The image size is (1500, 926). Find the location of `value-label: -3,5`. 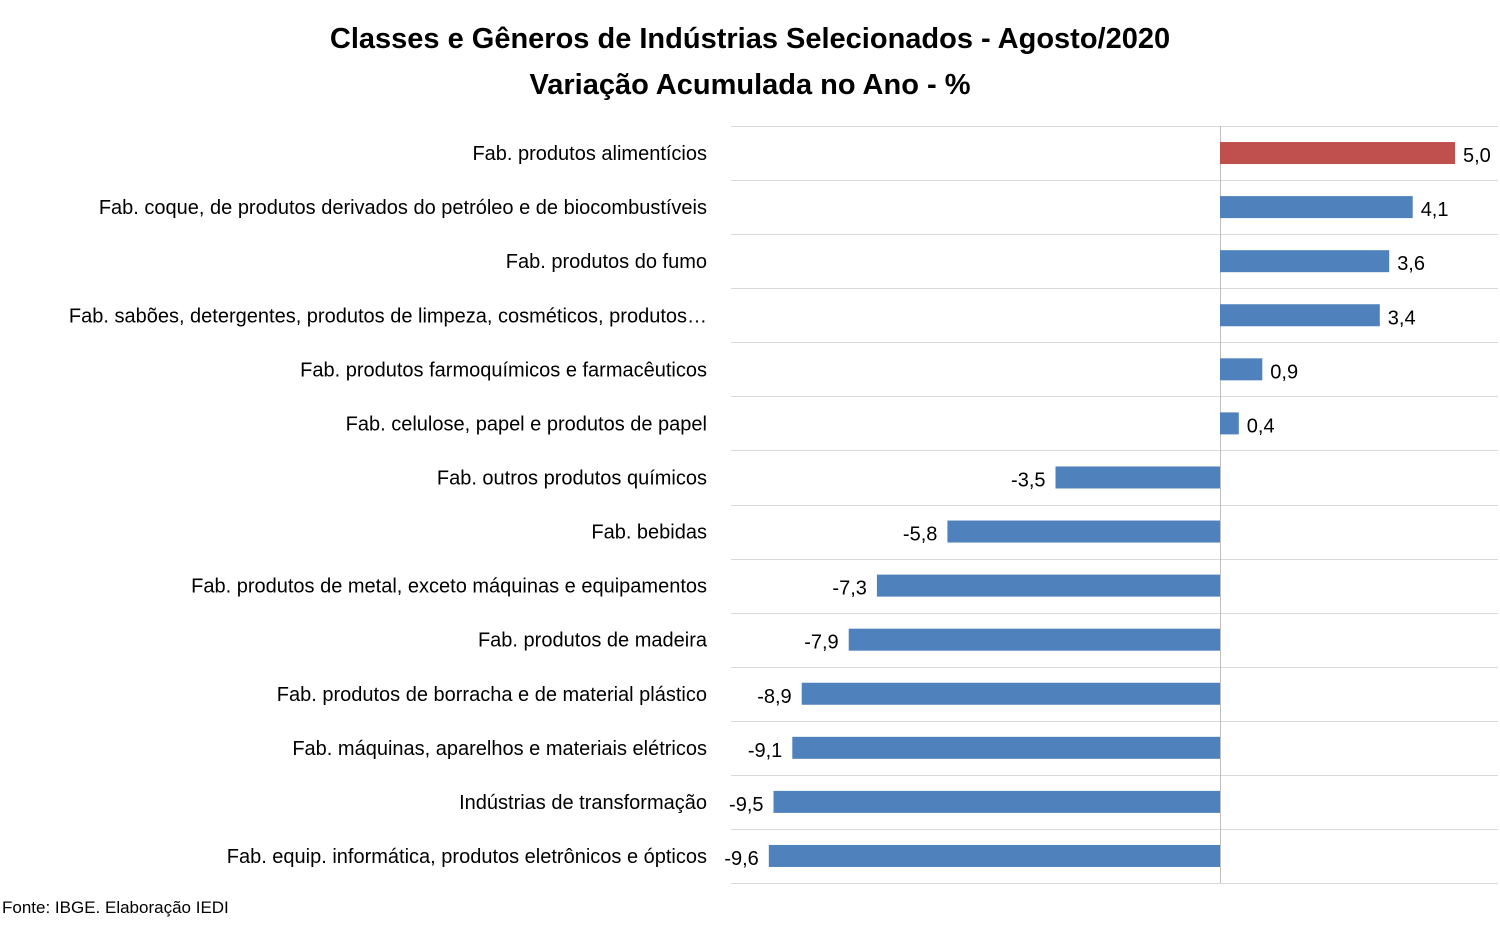

value-label: -3,5 is located at coordinates (1028, 480).